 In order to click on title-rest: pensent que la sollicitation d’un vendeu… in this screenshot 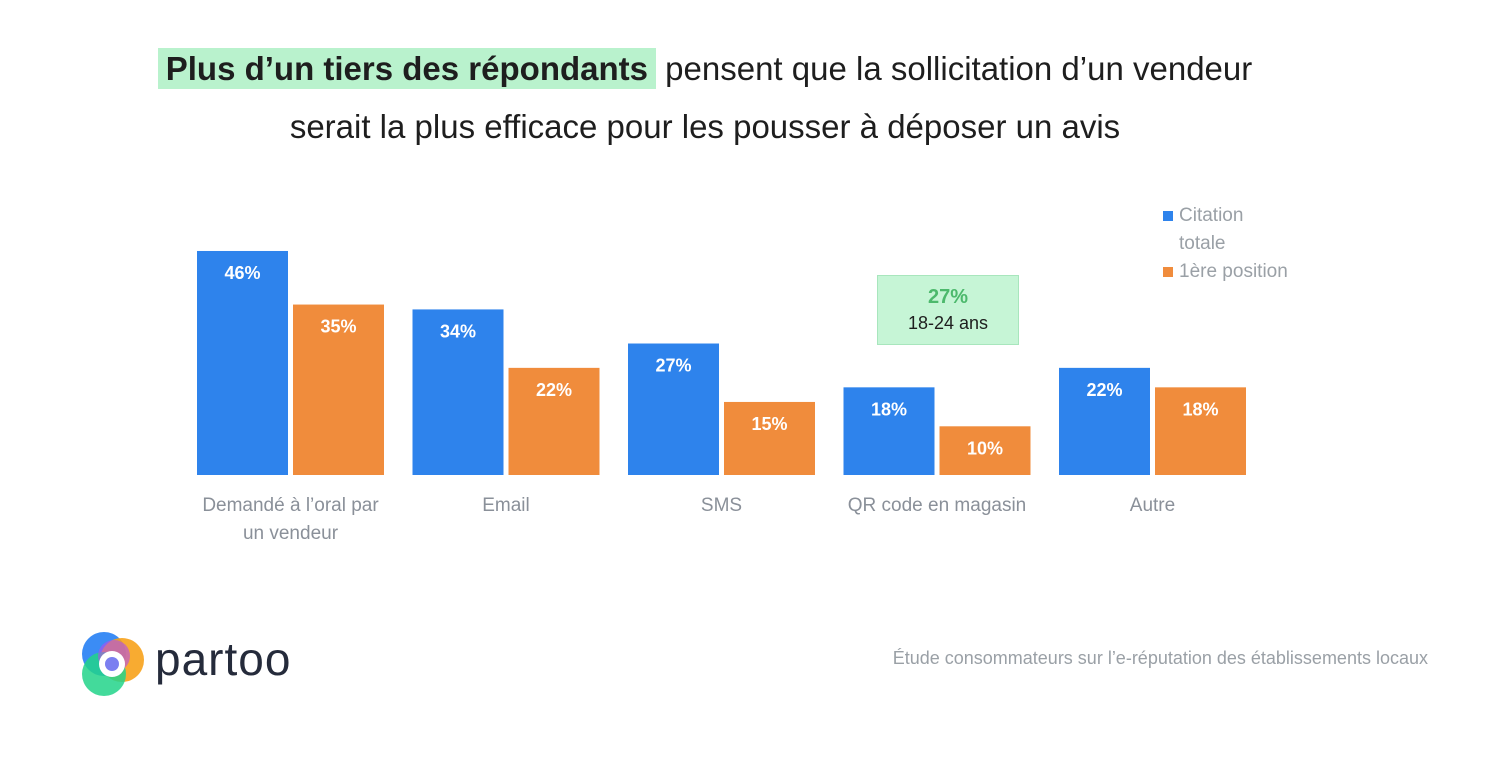, I will do `click(959, 68)`.